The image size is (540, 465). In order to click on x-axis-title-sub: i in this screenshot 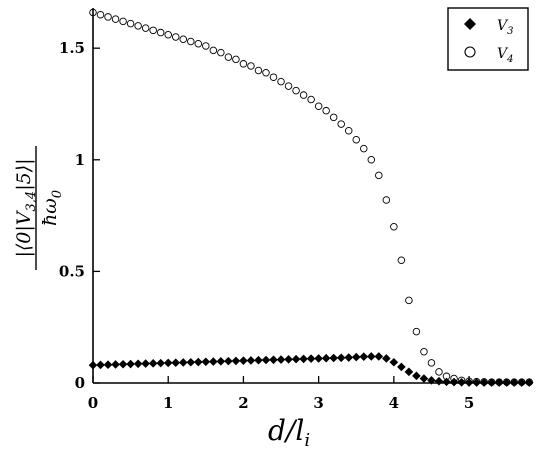, I will do `click(307, 440)`.